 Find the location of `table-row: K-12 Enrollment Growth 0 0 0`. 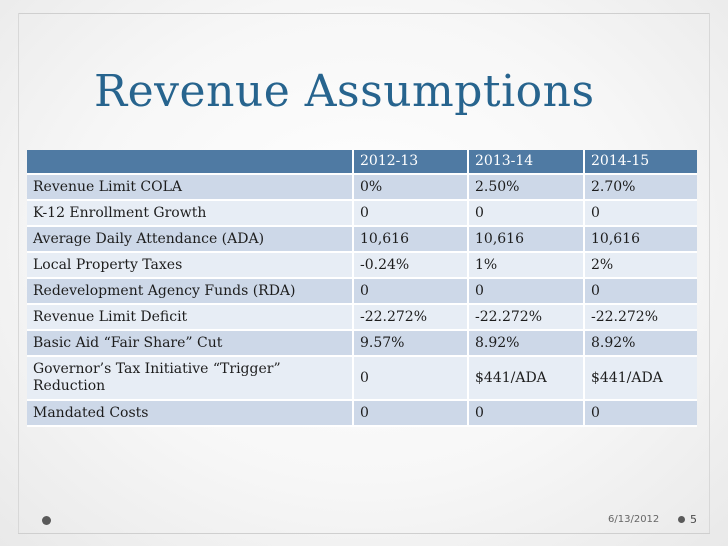

table-row: K-12 Enrollment Growth 0 0 0 is located at coordinates (362, 213).